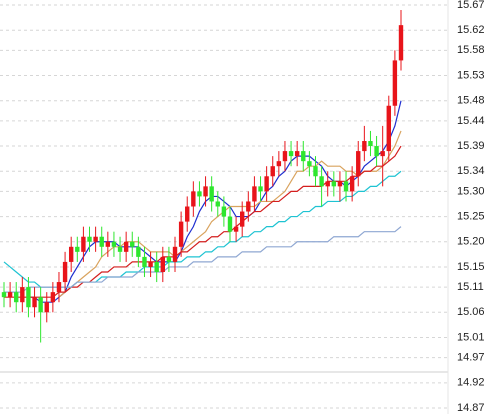 The image size is (491, 414). I want to click on y-tick-label: 15.06, so click(471, 312).